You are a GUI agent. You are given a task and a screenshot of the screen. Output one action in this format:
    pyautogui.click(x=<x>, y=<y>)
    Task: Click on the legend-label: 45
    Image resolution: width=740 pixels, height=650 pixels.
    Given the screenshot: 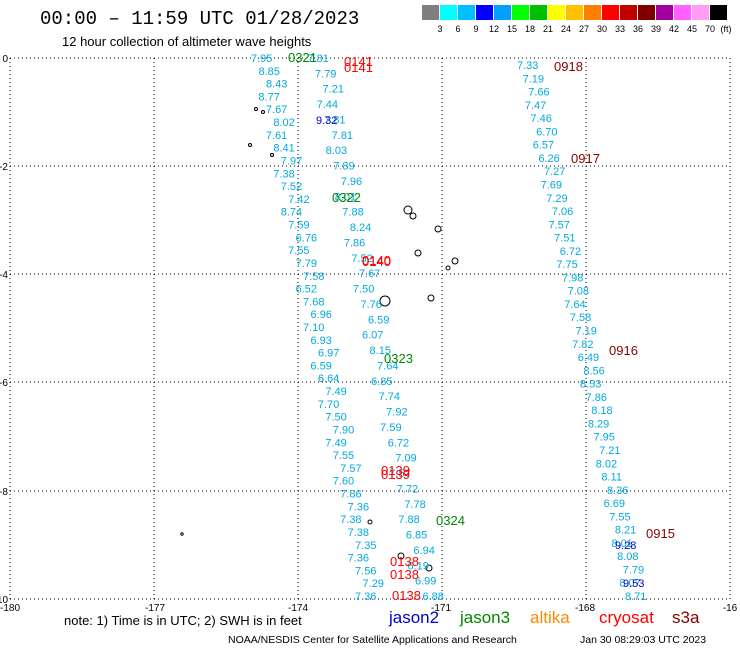 What is the action you would take?
    pyautogui.click(x=691, y=29)
    